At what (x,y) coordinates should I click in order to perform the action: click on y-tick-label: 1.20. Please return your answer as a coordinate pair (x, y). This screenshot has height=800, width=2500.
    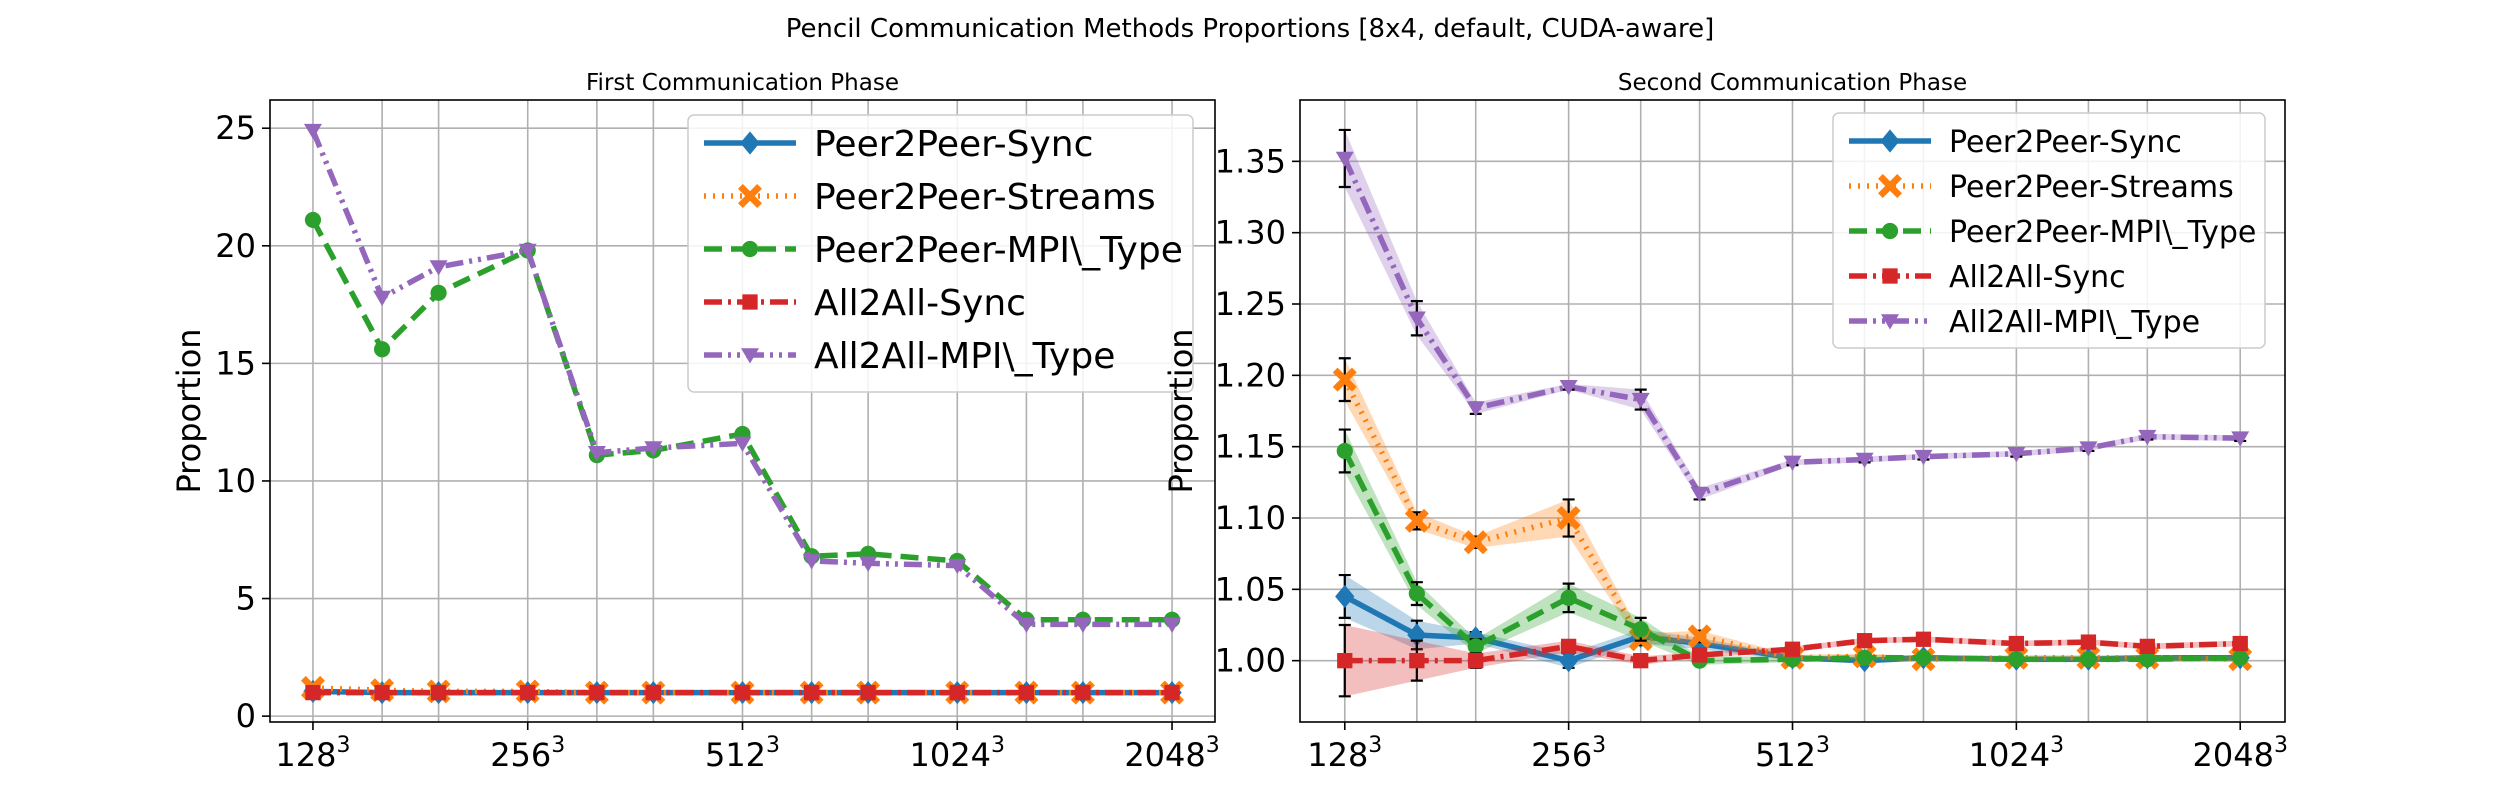
    Looking at the image, I should click on (1250, 375).